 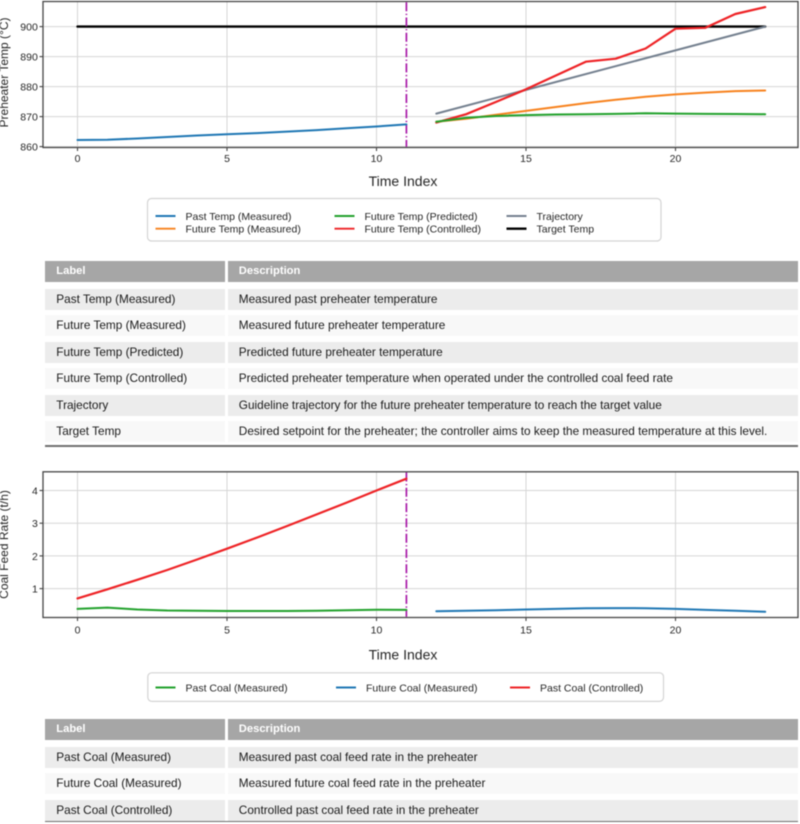 I want to click on svg-text: 890, so click(x=29, y=58).